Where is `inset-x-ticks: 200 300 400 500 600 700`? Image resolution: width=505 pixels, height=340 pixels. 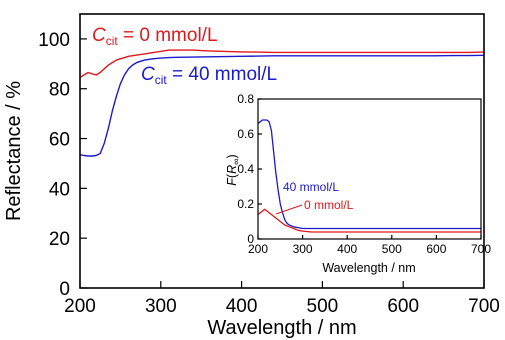
inset-x-ticks: 200 300 400 500 600 700 is located at coordinates (369, 245).